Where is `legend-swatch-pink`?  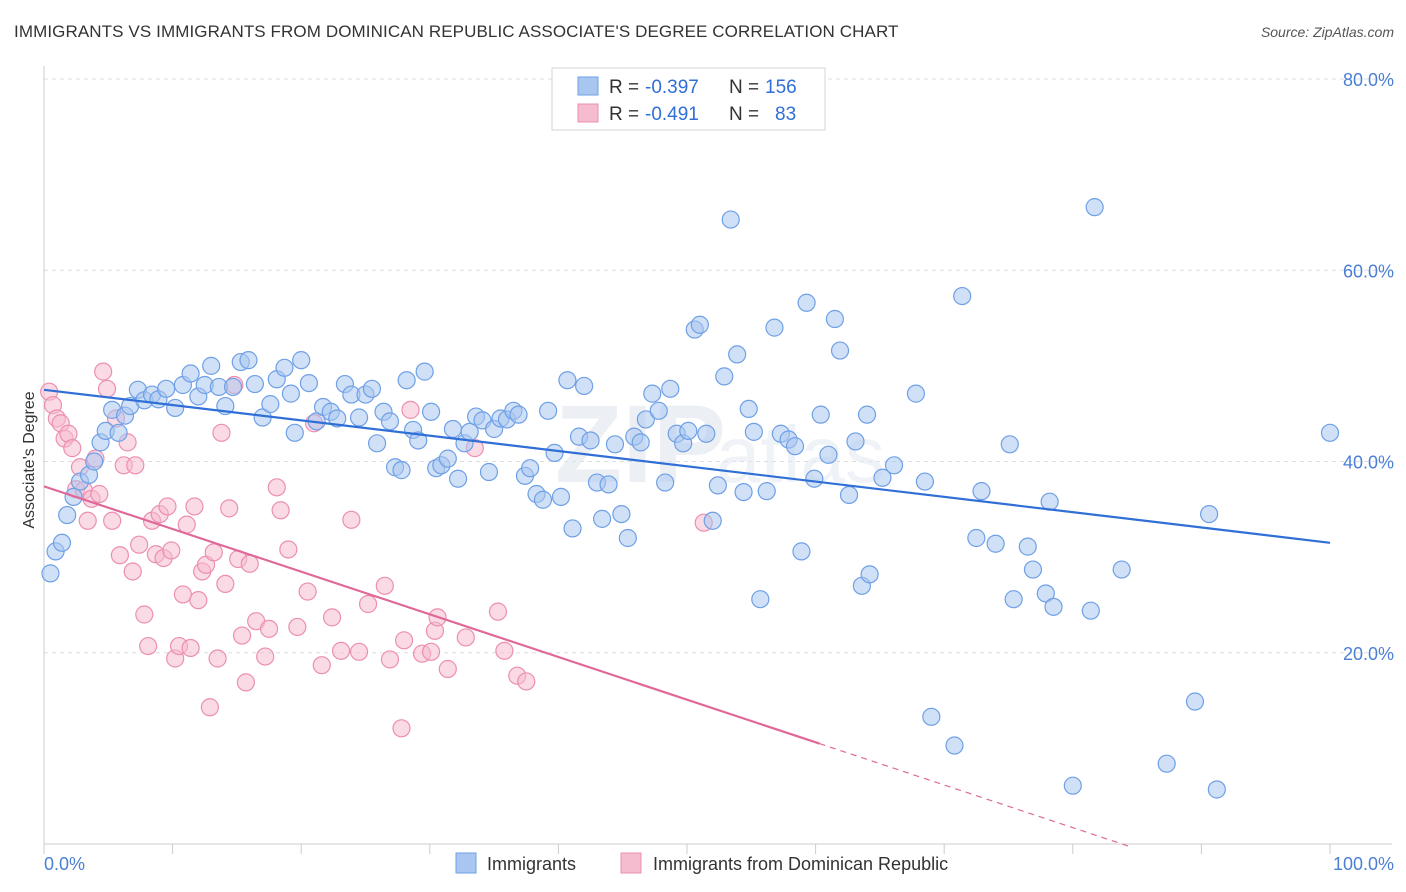 legend-swatch-pink is located at coordinates (588, 113).